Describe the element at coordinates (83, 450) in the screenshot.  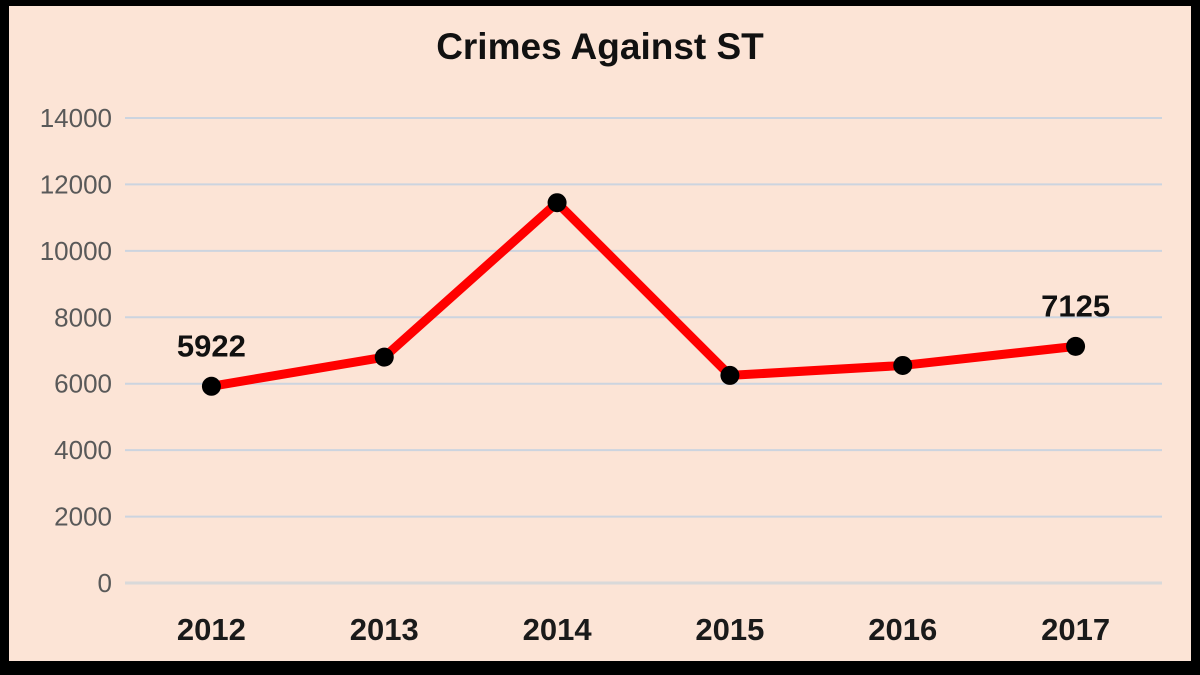
I see `y-tick-label: 4000` at that location.